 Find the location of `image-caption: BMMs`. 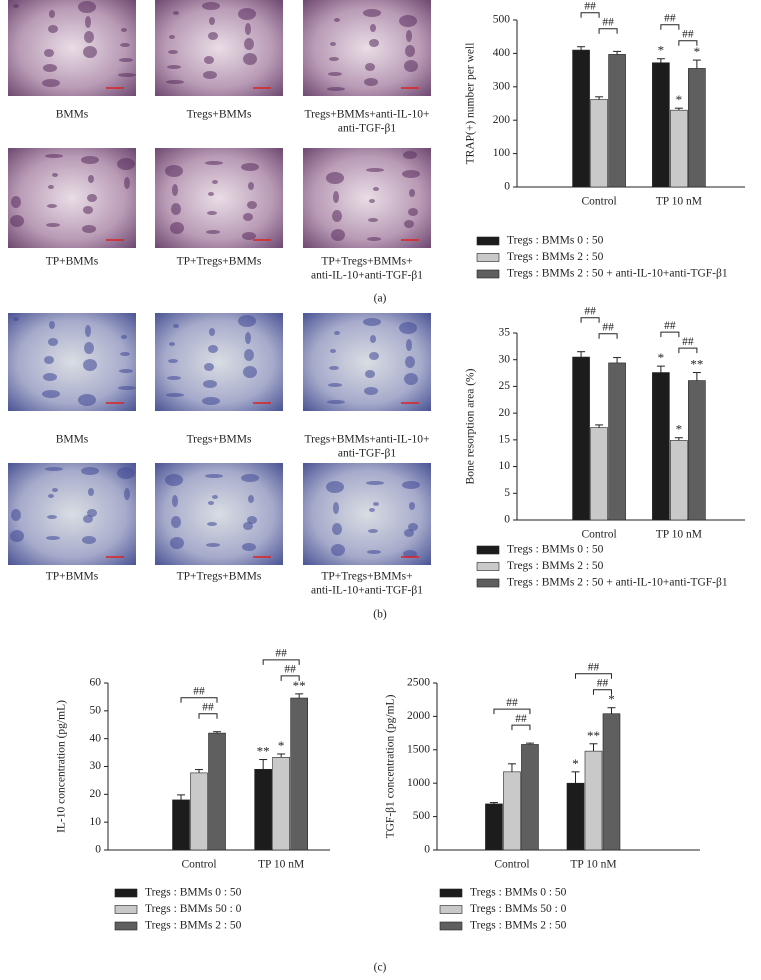

image-caption: BMMs is located at coordinates (72, 440).